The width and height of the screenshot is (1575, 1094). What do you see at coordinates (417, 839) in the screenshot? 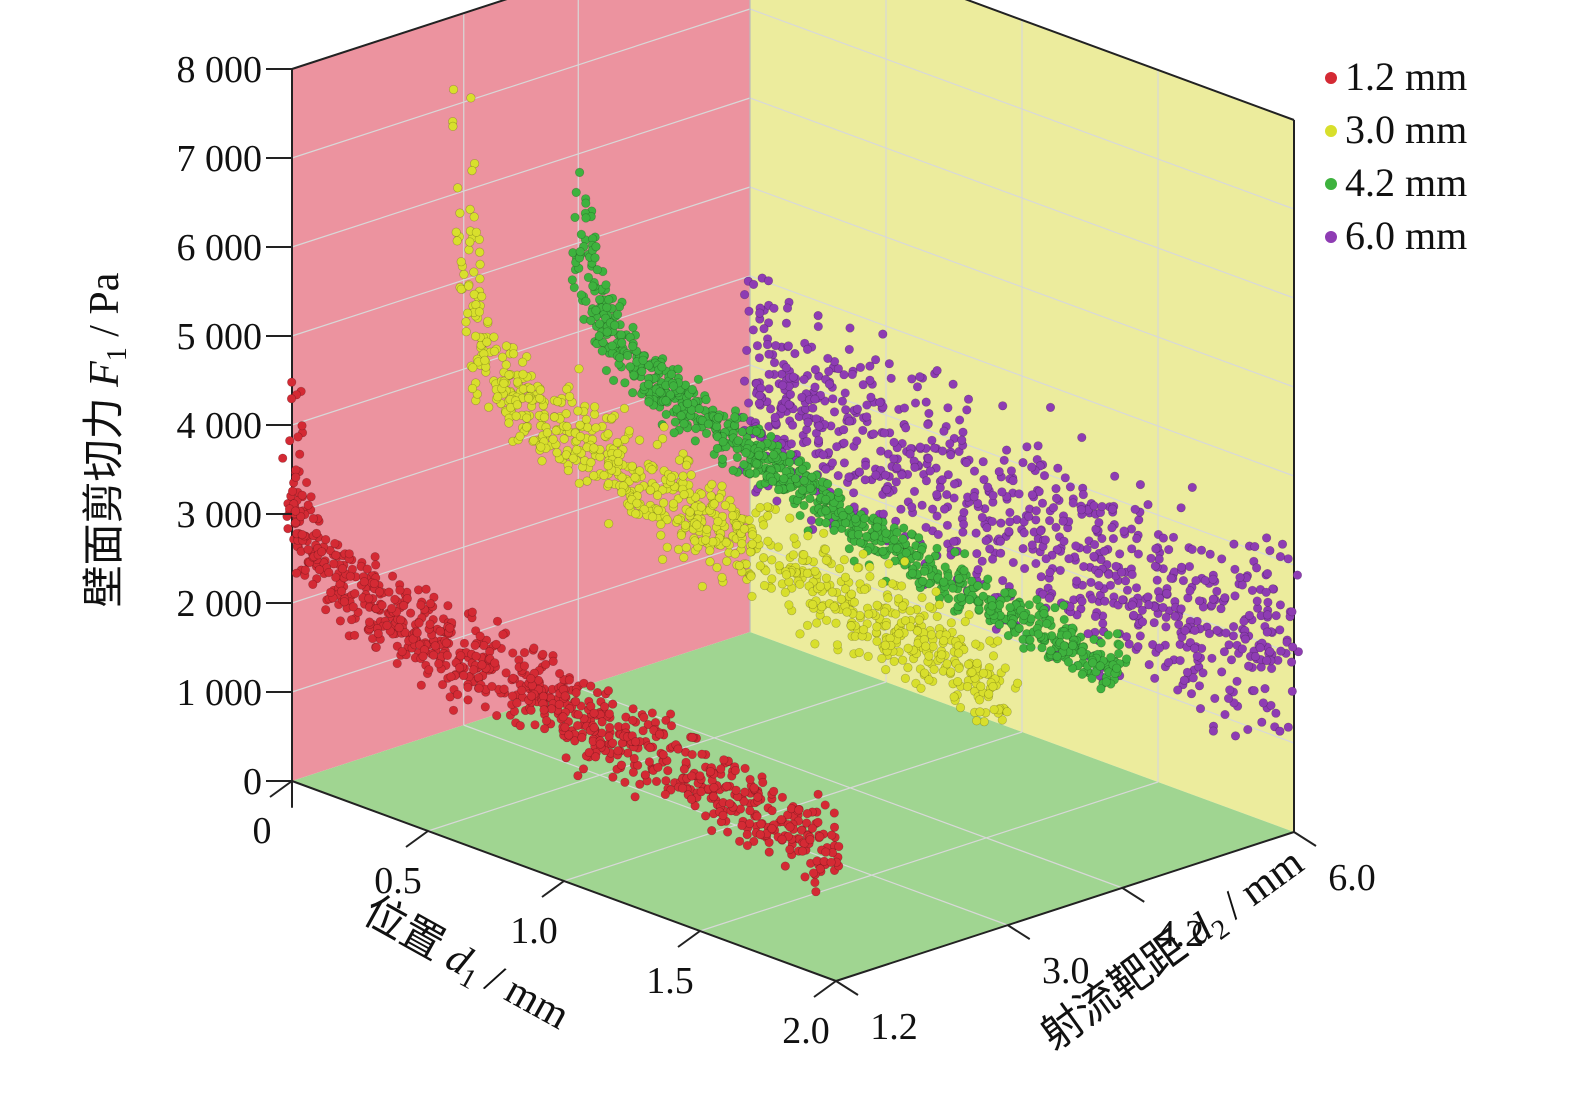
I see `x-tick` at bounding box center [417, 839].